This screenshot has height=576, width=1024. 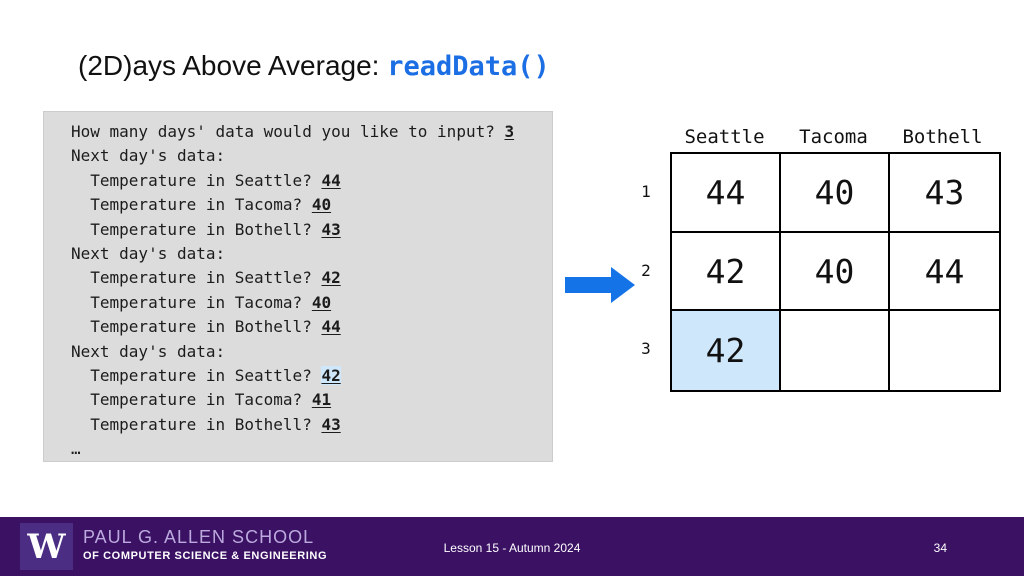 I want to click on column-header: Seattle, so click(x=724, y=137).